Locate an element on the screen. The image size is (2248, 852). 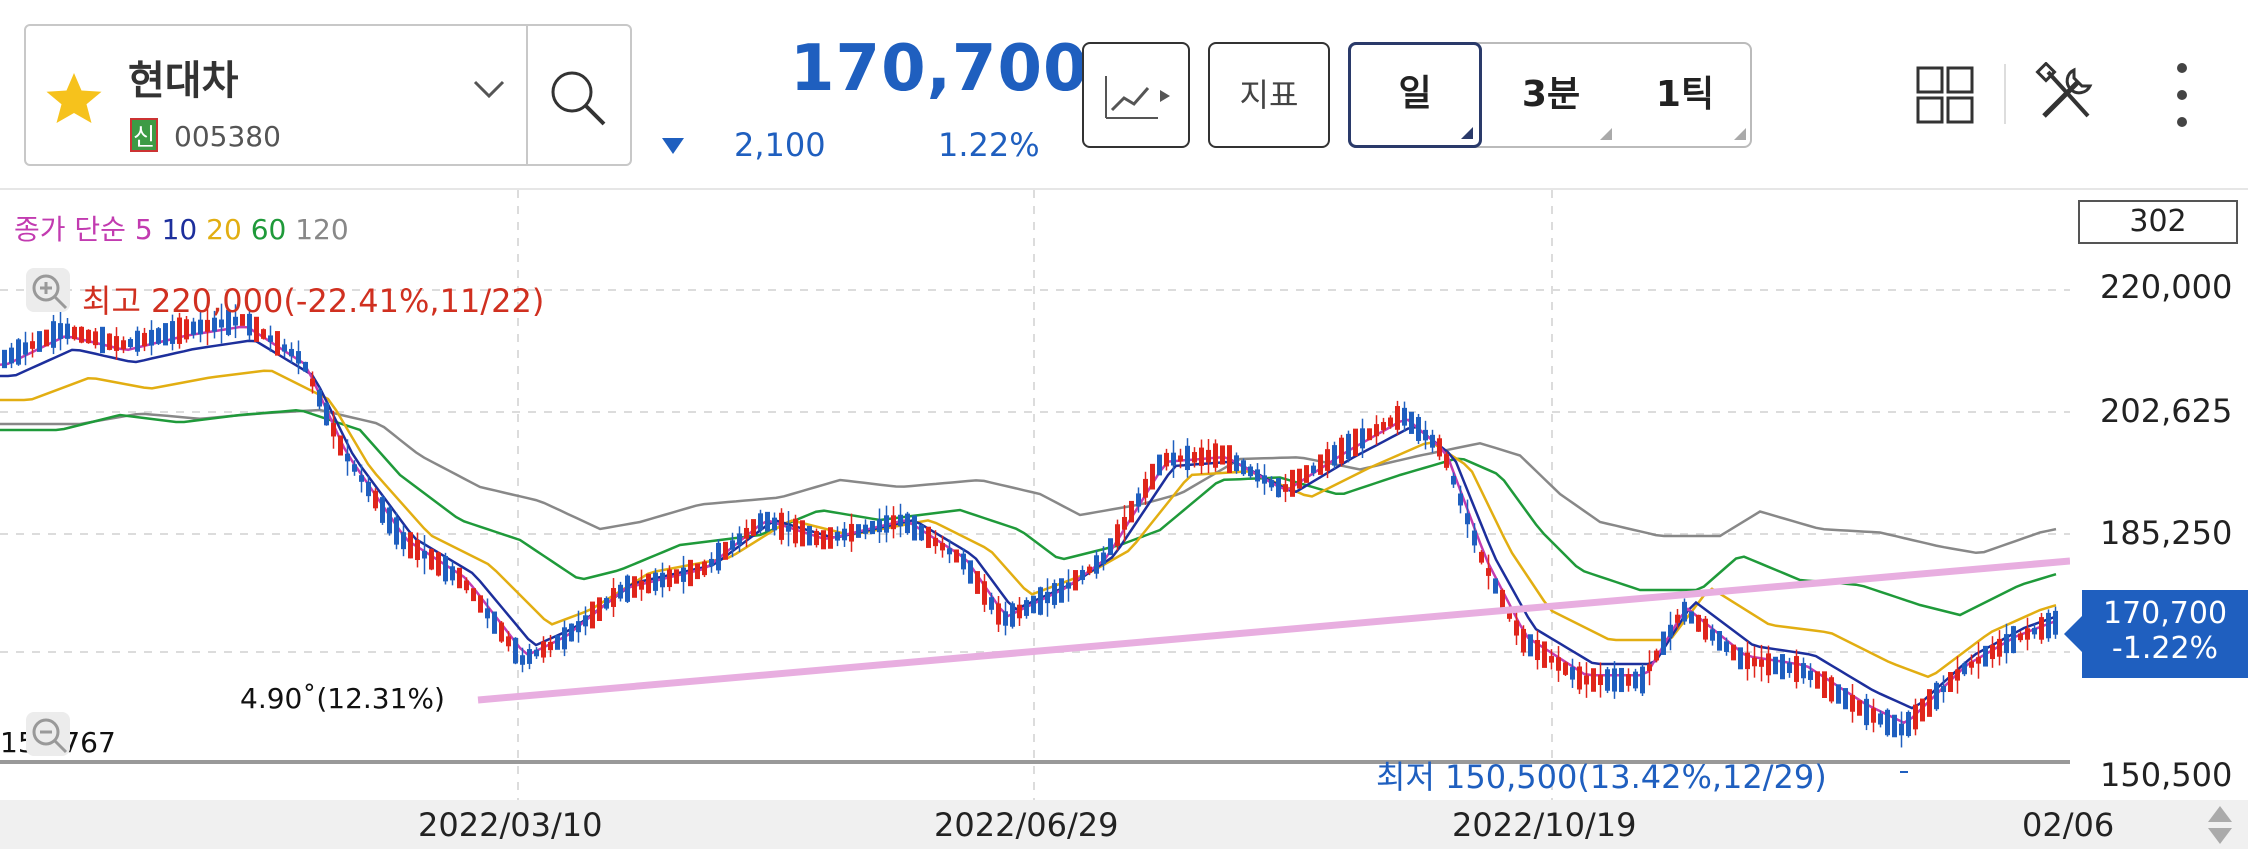
trendline is located at coordinates (1273, 630).